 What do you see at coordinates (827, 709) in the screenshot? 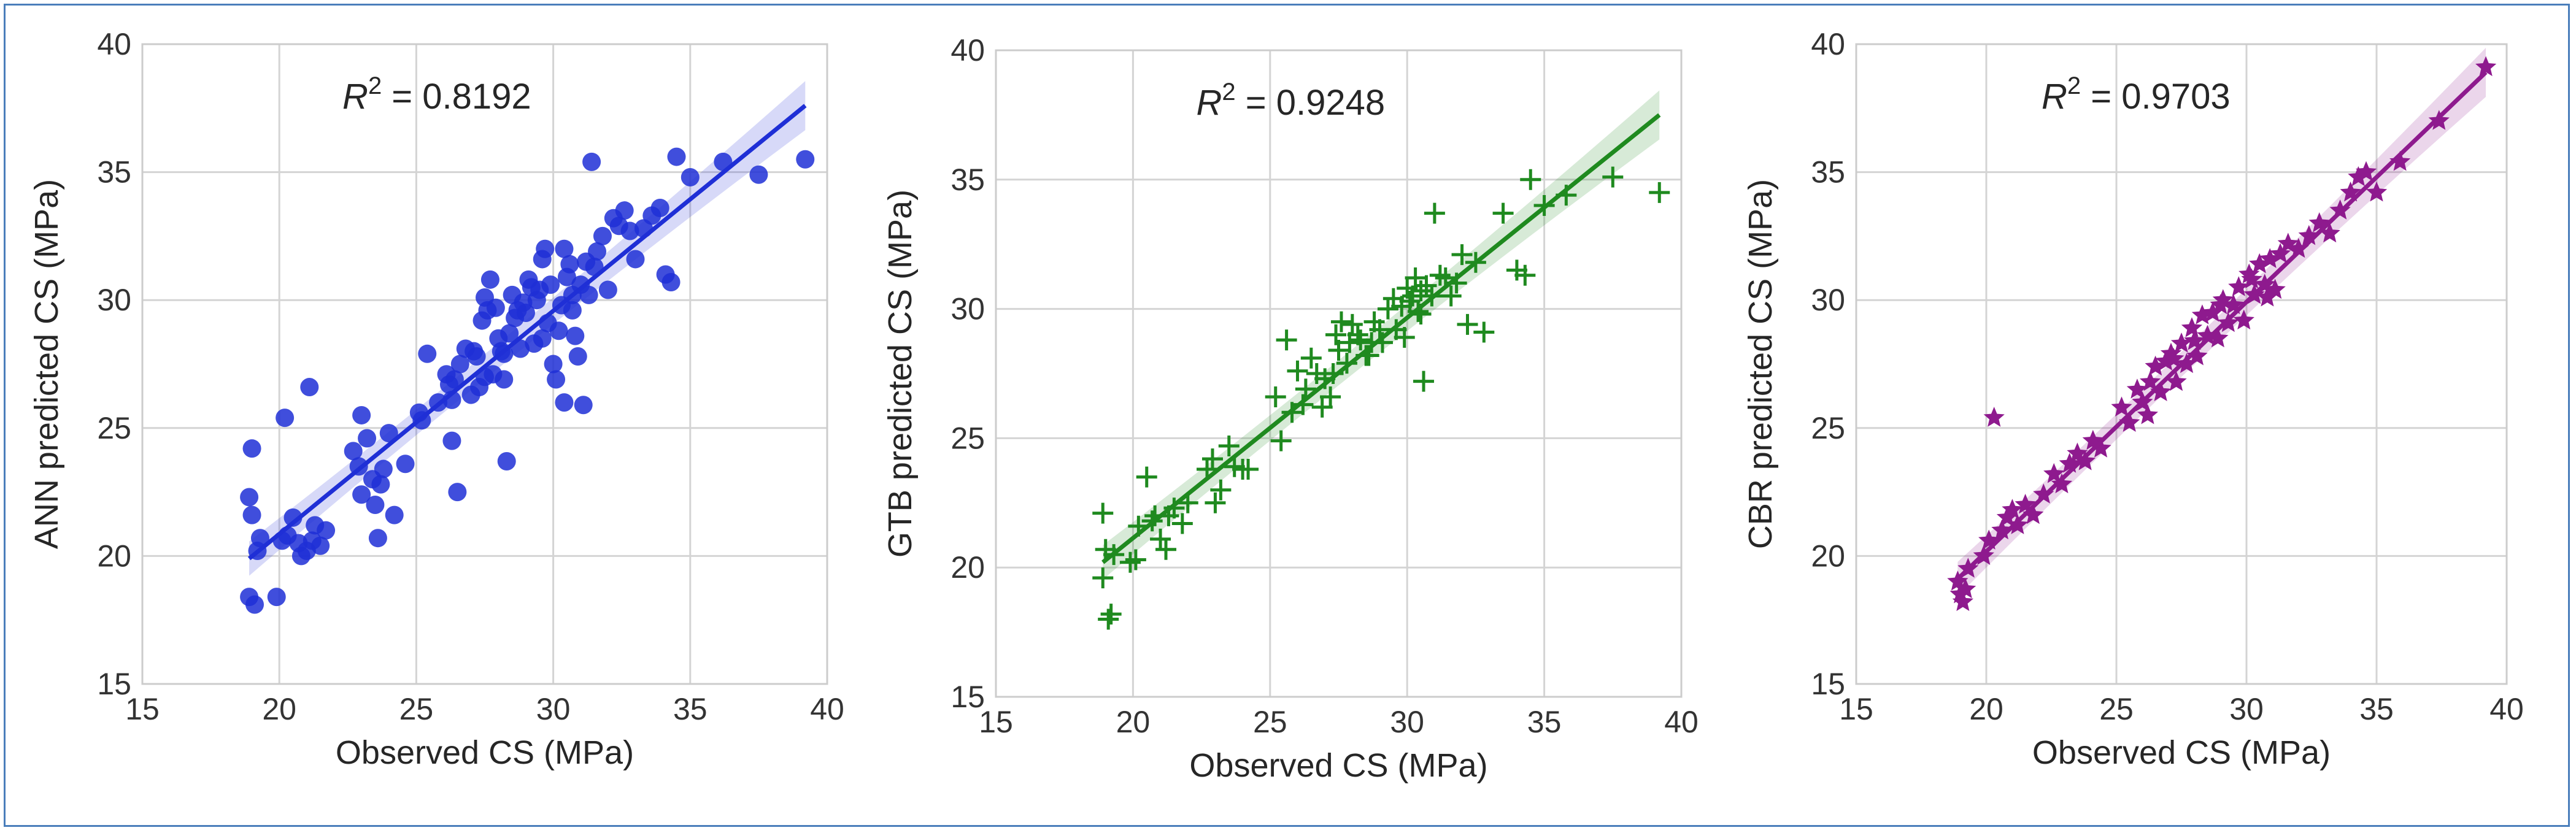
I see `x-tick-label: 40` at bounding box center [827, 709].